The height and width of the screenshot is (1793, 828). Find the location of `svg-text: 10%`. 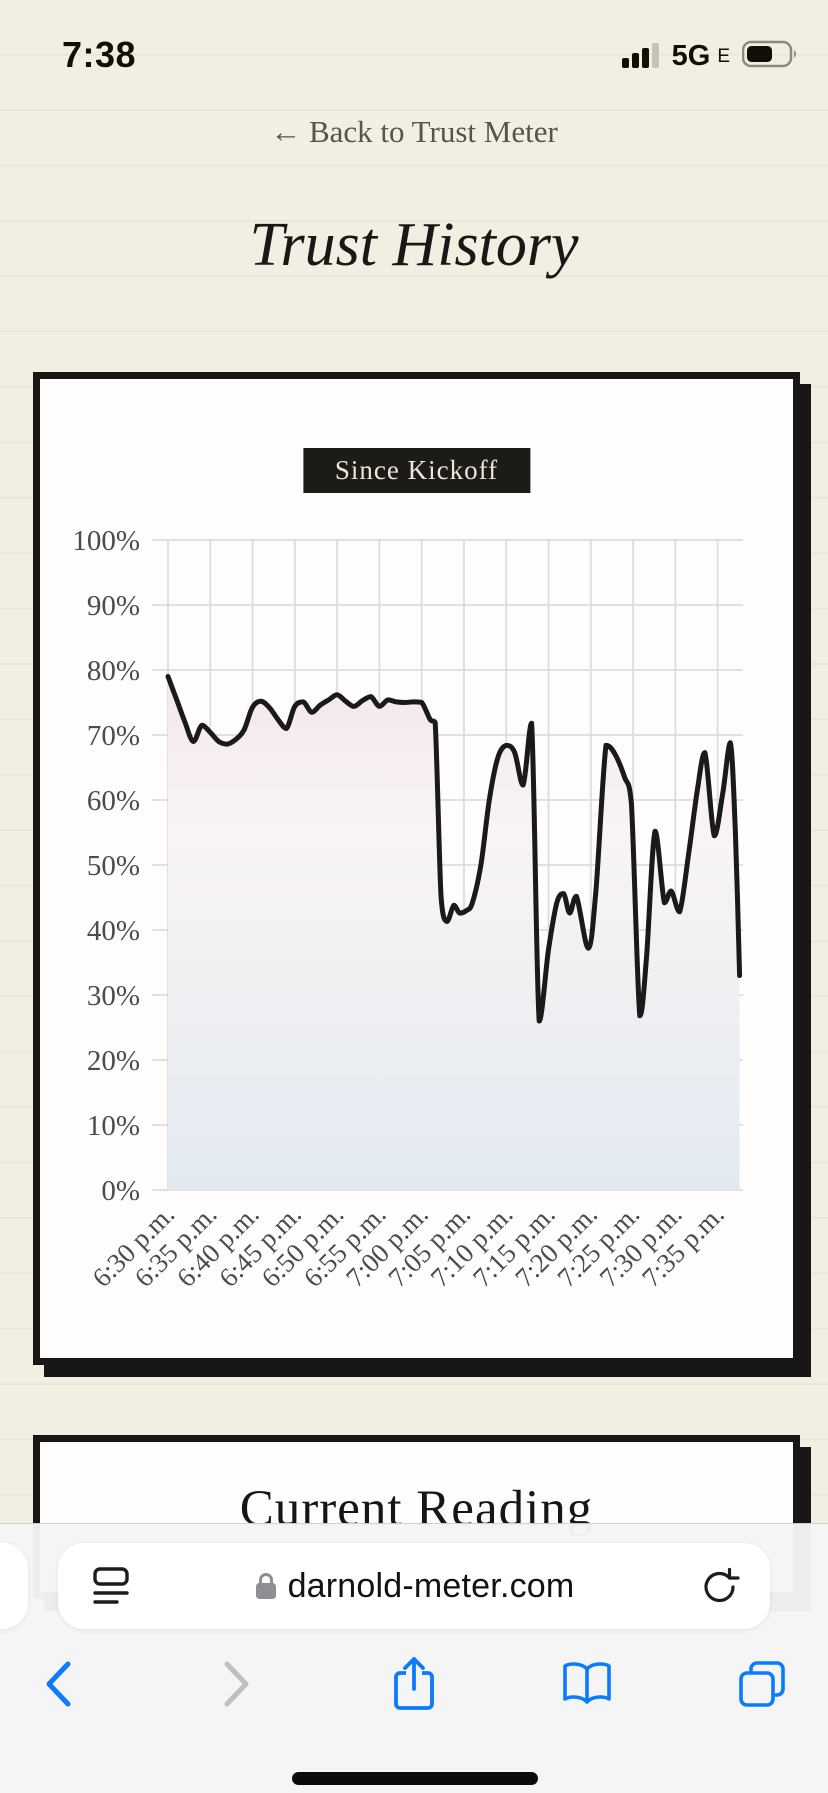

svg-text: 10% is located at coordinates (113, 1126).